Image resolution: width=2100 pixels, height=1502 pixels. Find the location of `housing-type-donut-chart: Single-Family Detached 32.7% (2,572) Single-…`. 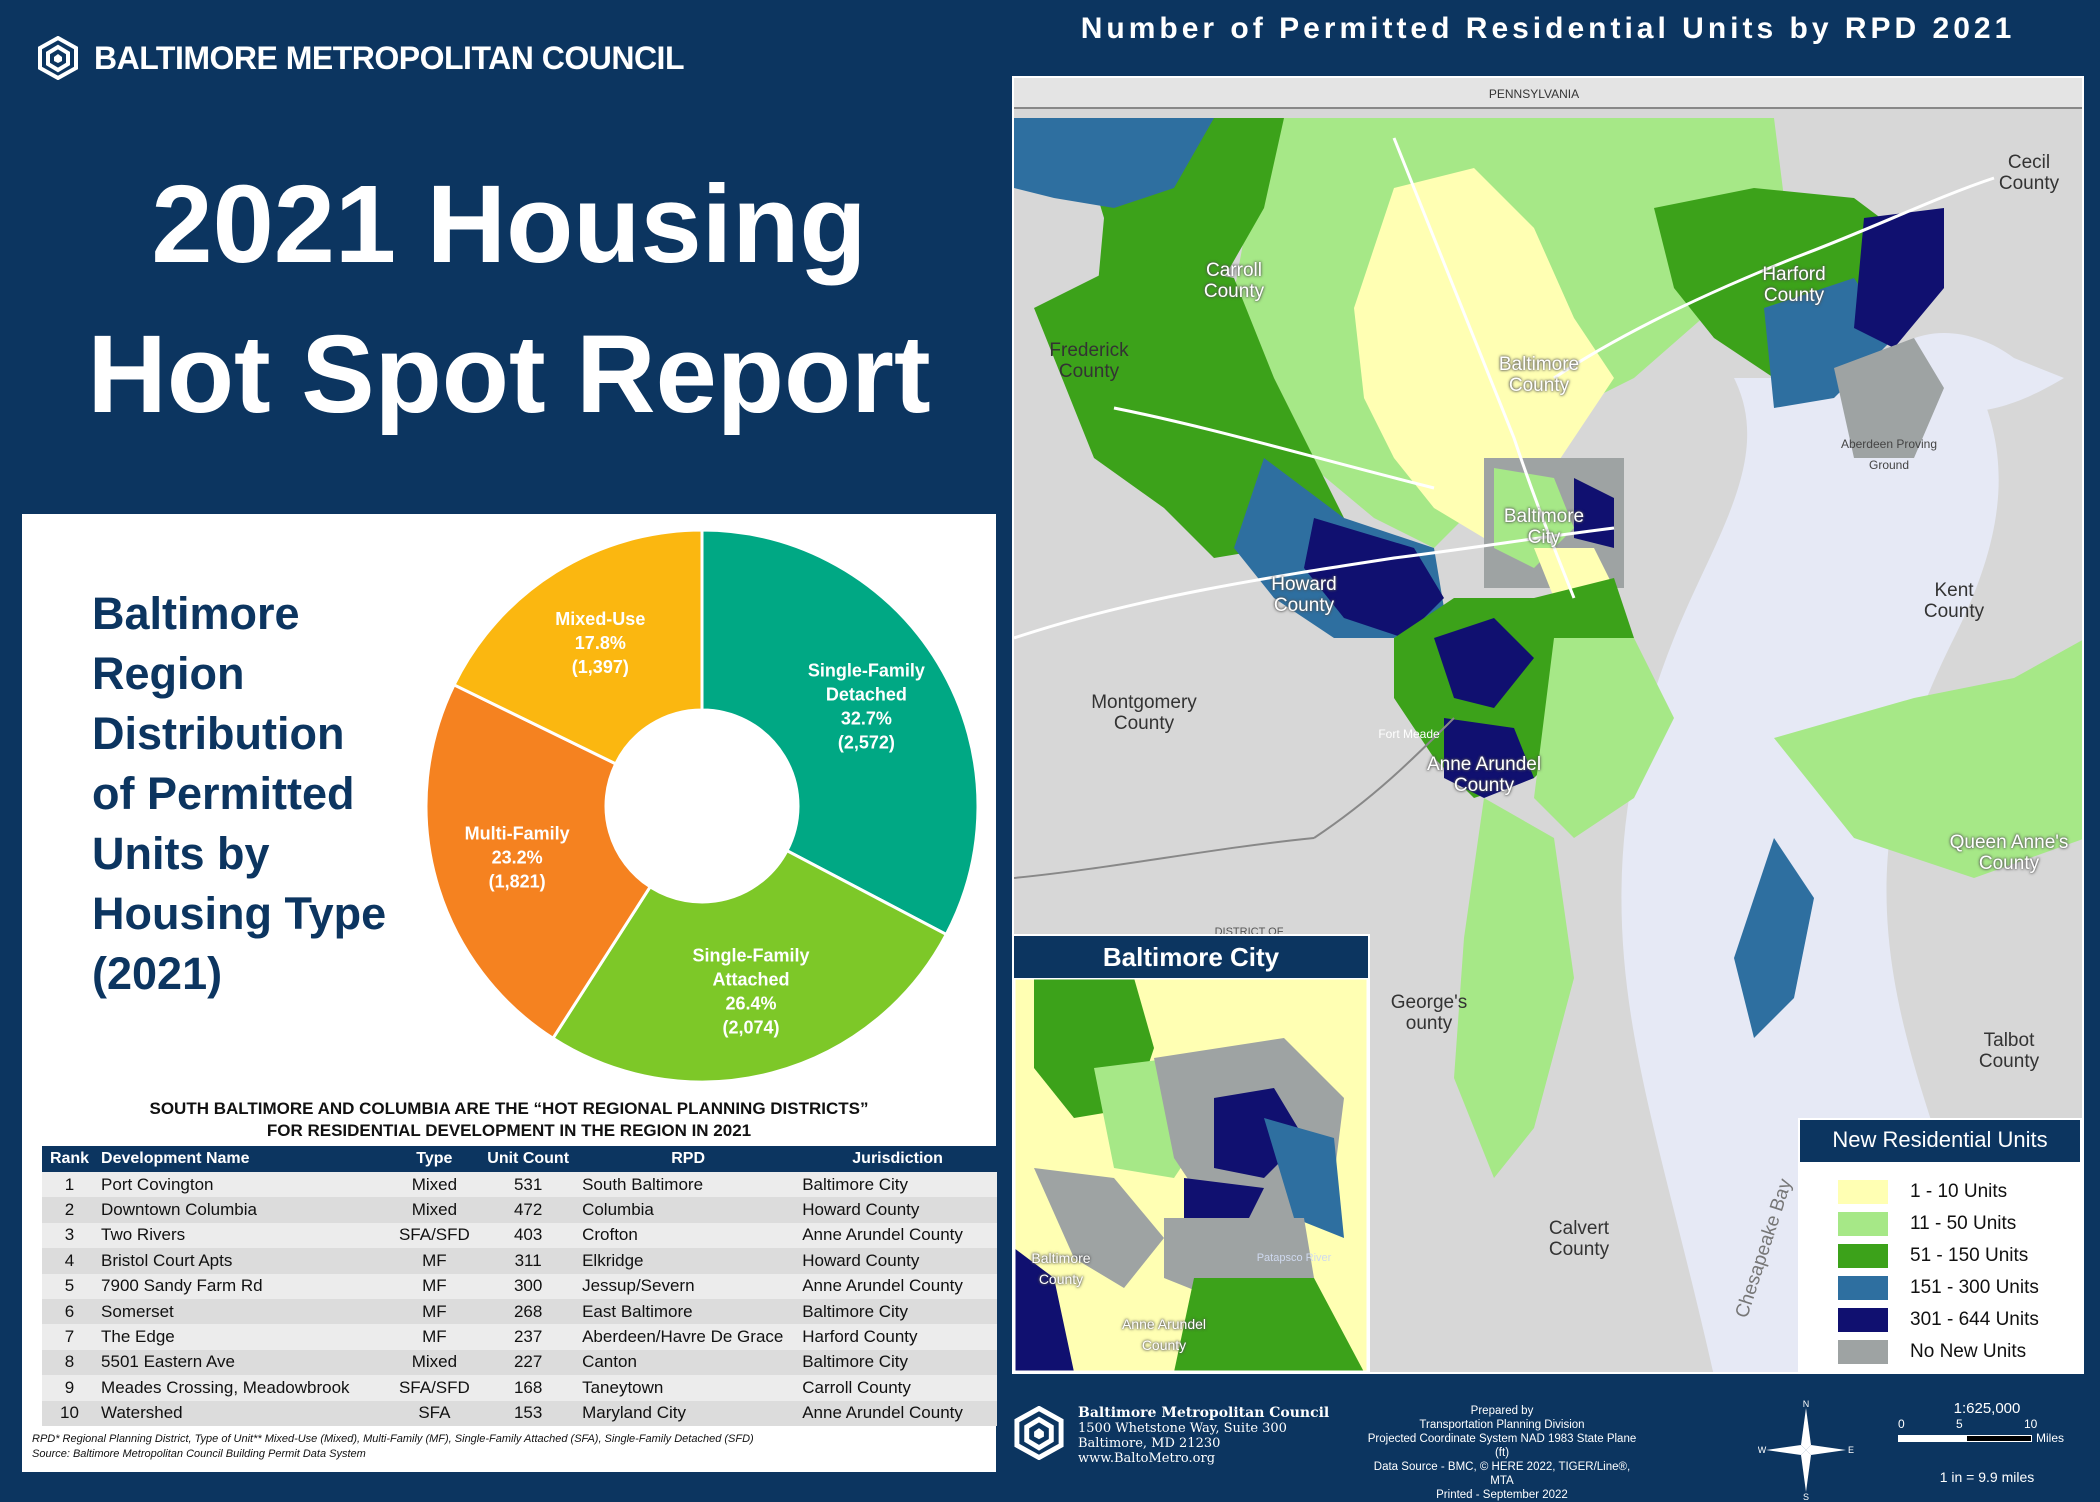

housing-type-donut-chart: Single-Family Detached 32.7% (2,572) Single-… is located at coordinates (702, 806).